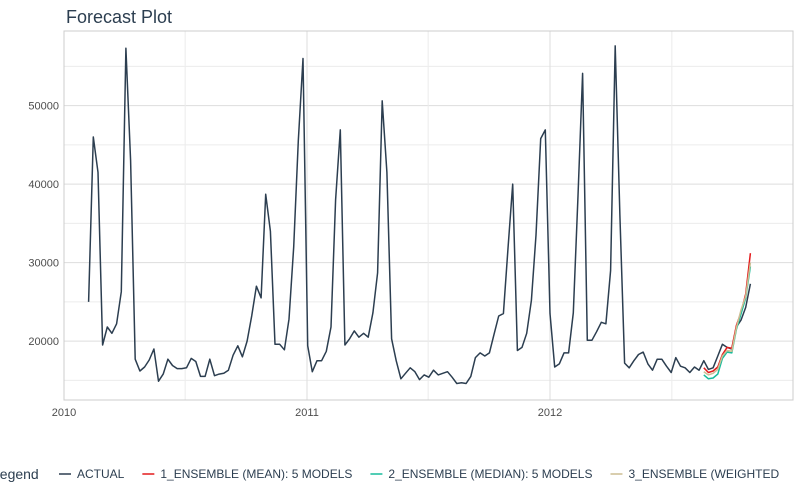  I want to click on y-tick-label: 20000, so click(43, 342).